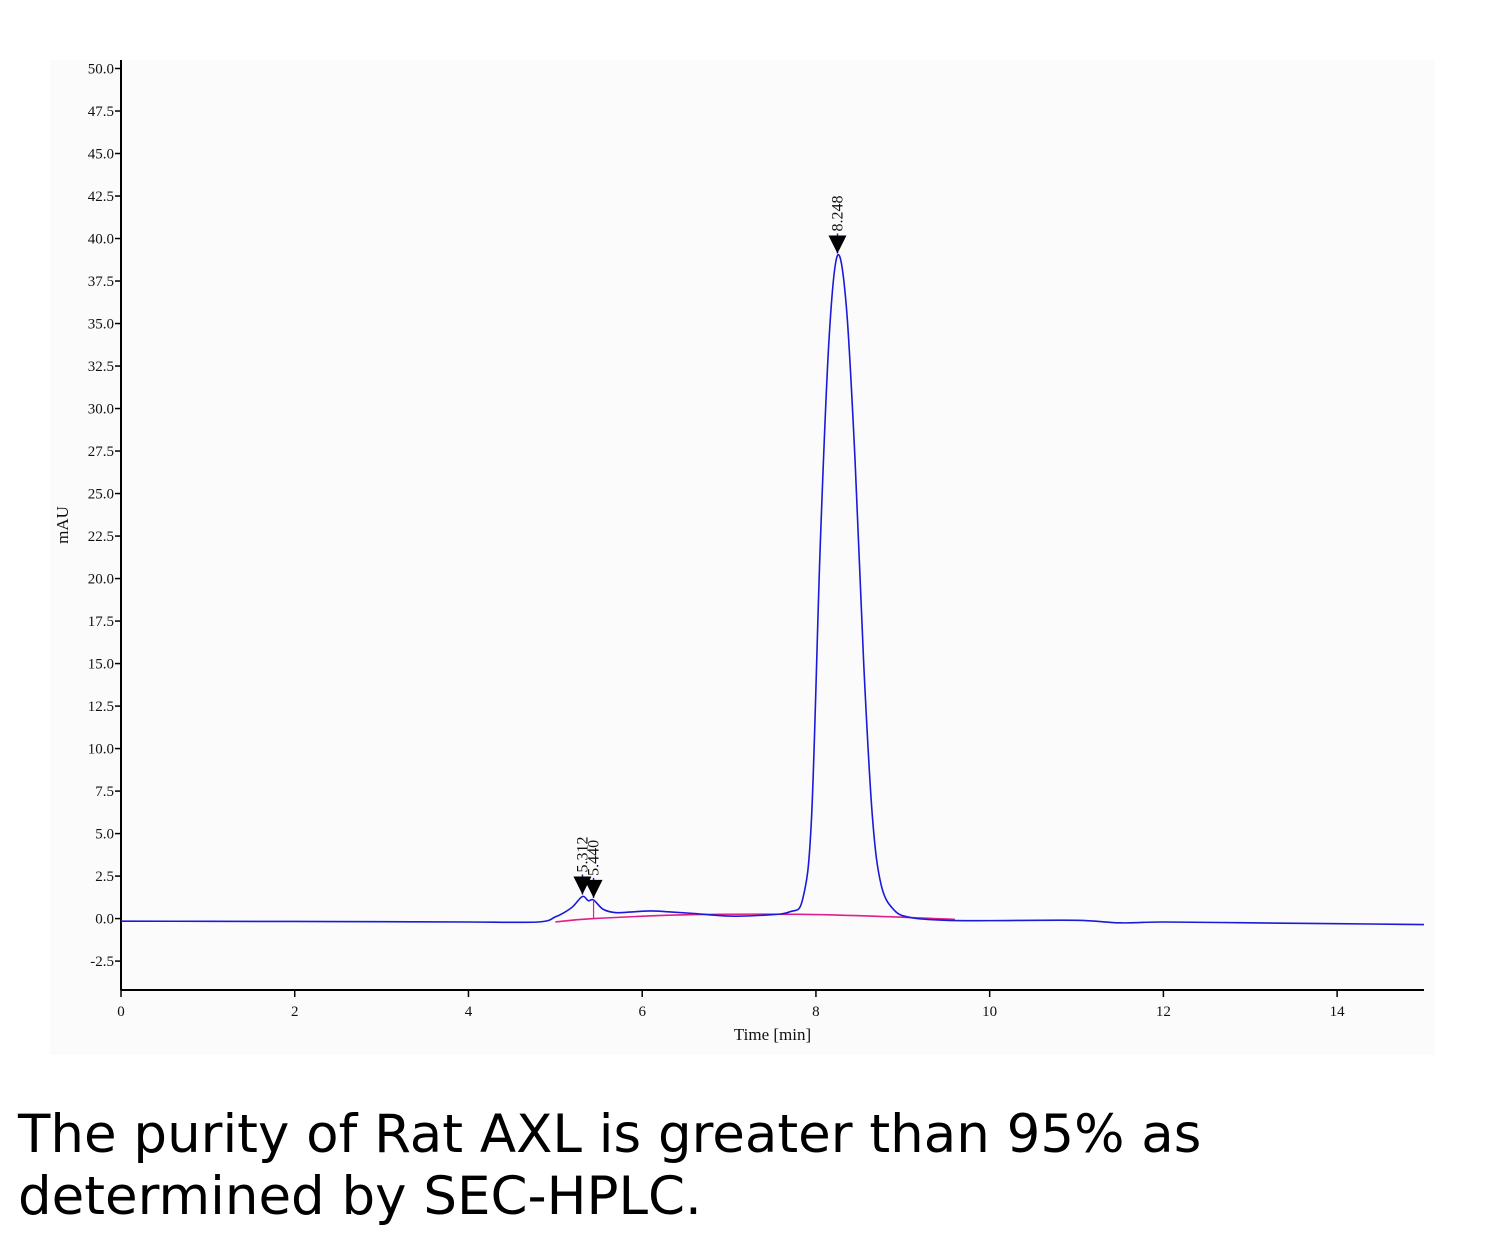  What do you see at coordinates (1163, 1012) in the screenshot?
I see `x-tick-label: 12` at bounding box center [1163, 1012].